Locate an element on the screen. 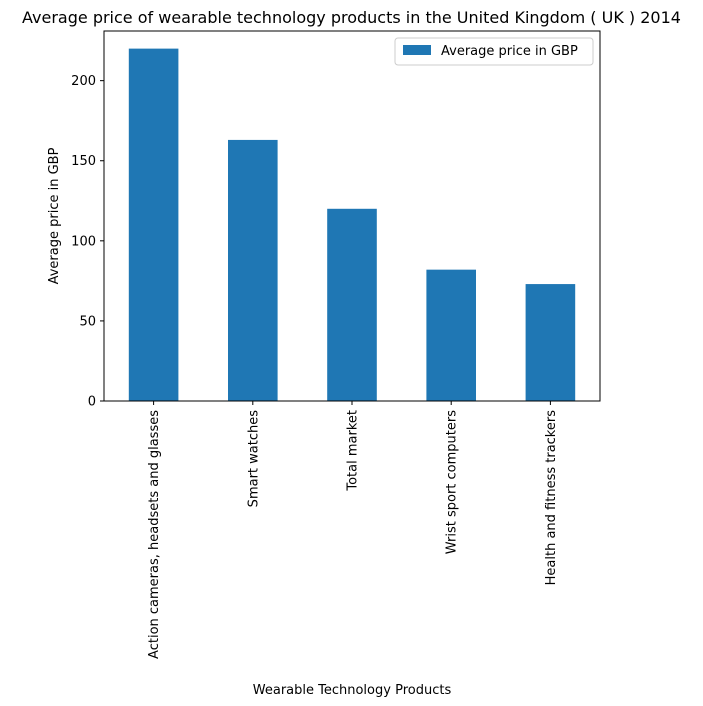 The height and width of the screenshot is (706, 703). y-axis-label: Average price in GBP is located at coordinates (54, 215).